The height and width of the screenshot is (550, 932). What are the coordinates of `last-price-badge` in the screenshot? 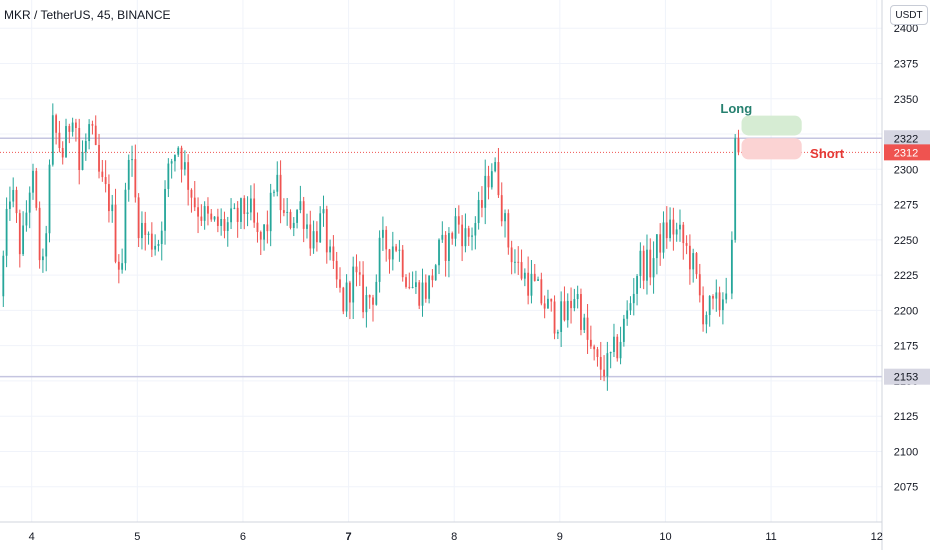 It's located at (907, 152).